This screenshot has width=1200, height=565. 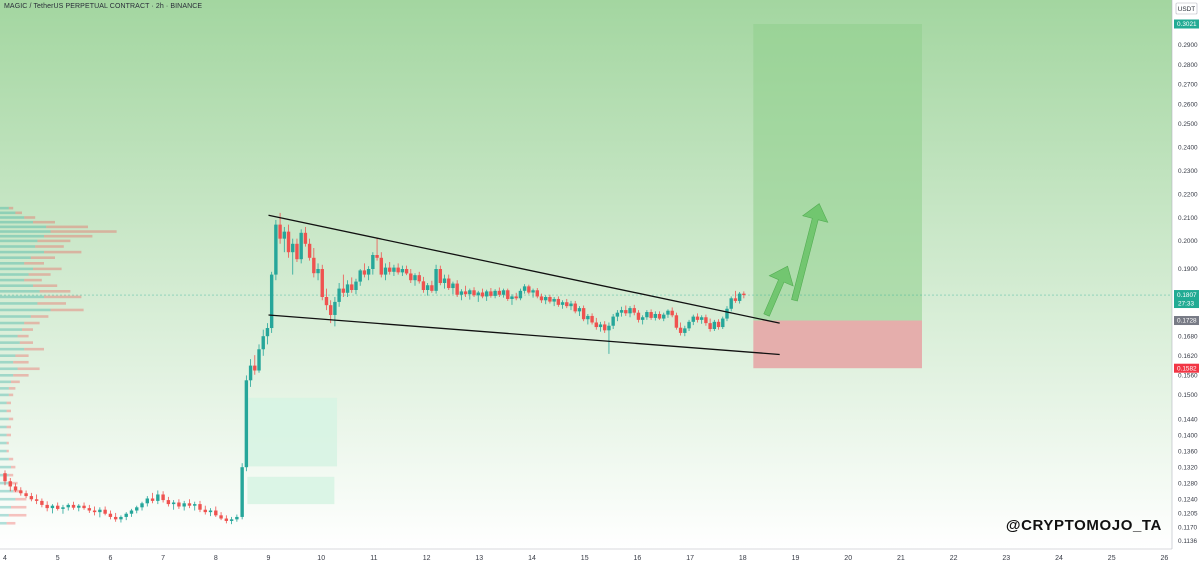 I want to click on price-label-stop: 0.1582, so click(x=1187, y=368).